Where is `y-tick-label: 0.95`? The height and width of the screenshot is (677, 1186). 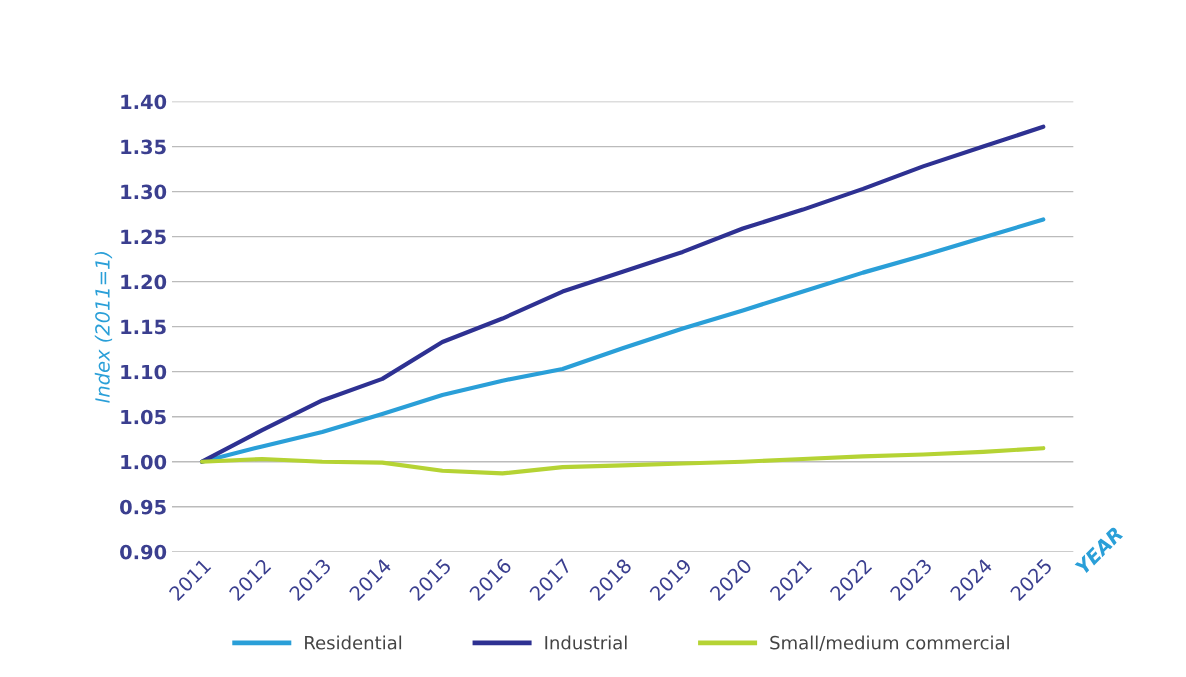 y-tick-label: 0.95 is located at coordinates (143, 507).